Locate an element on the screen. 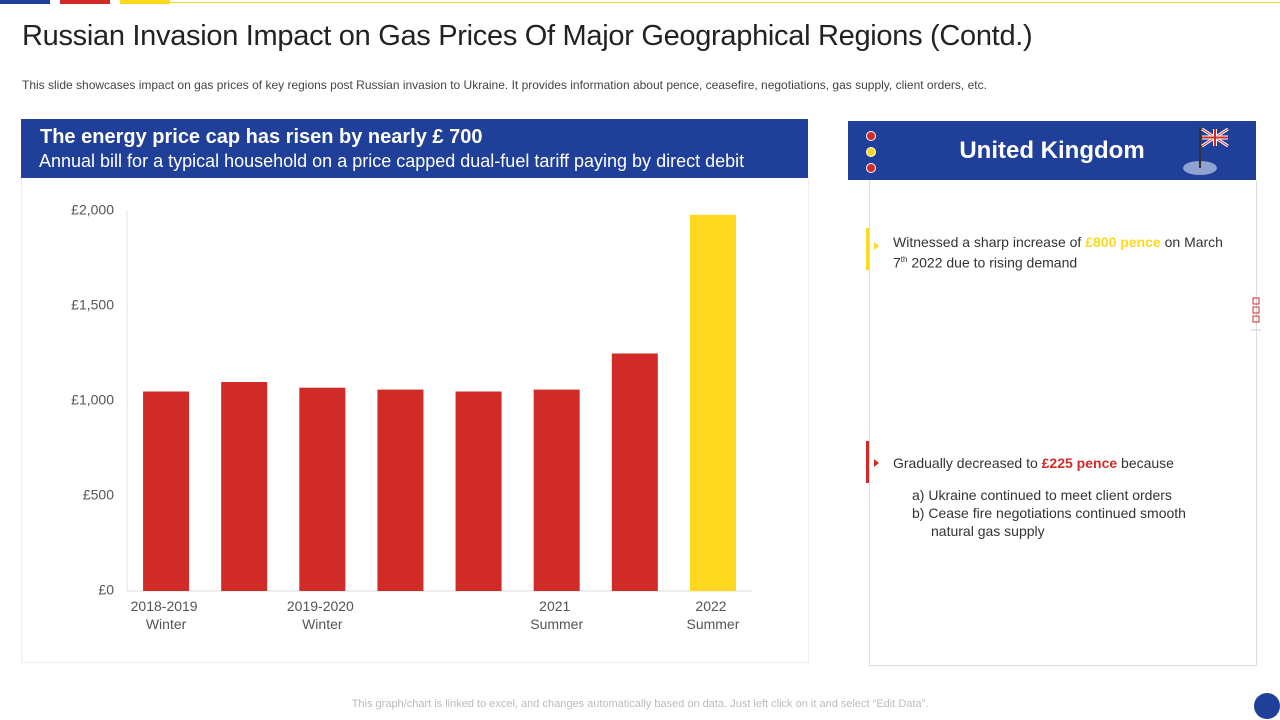  y-tick-label: £0 is located at coordinates (106, 590).